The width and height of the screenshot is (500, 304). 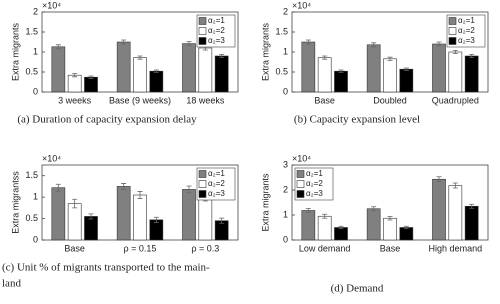 I want to click on x-tick-label: 3 weeks, so click(x=75, y=100).